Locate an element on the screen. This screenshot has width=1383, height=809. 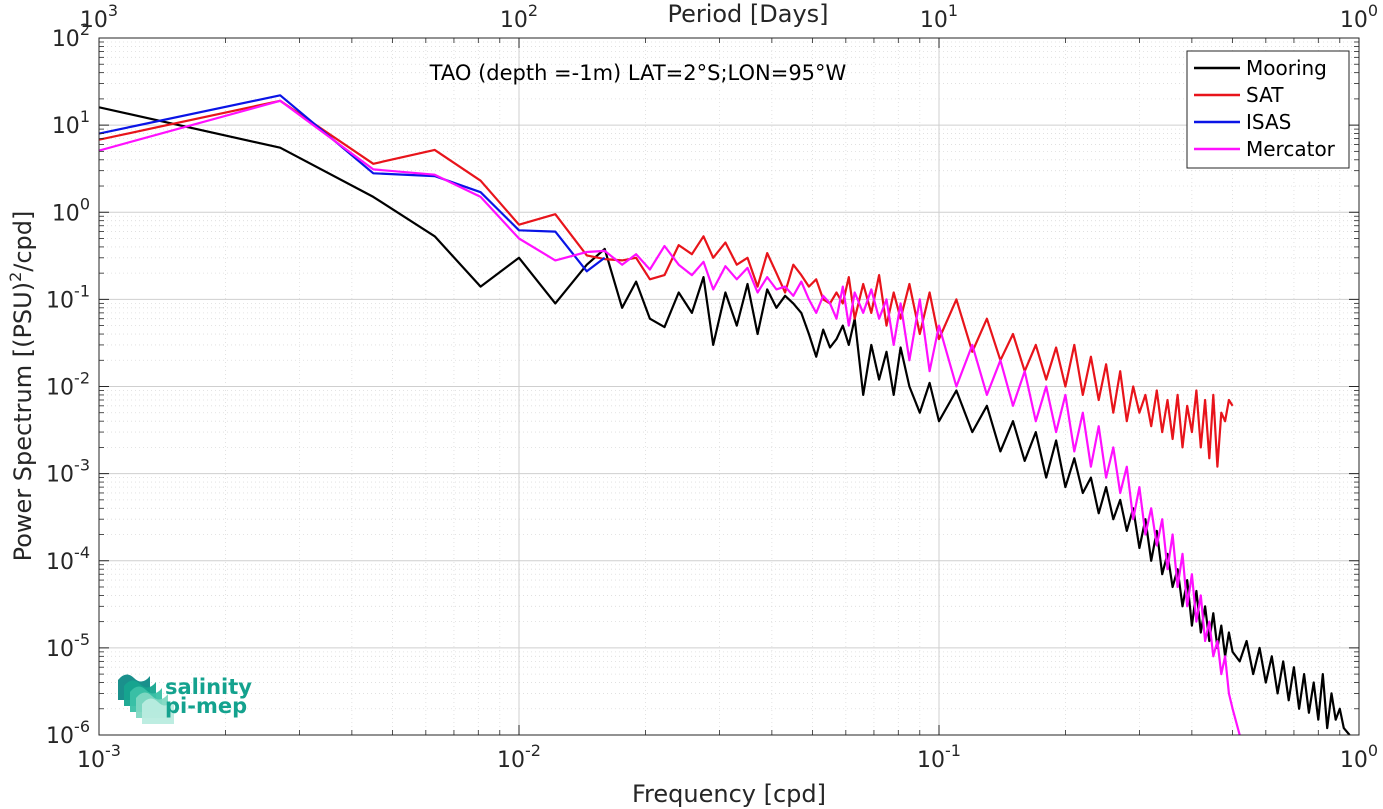
top-tick-label-exp: 2 is located at coordinates (533, 10).